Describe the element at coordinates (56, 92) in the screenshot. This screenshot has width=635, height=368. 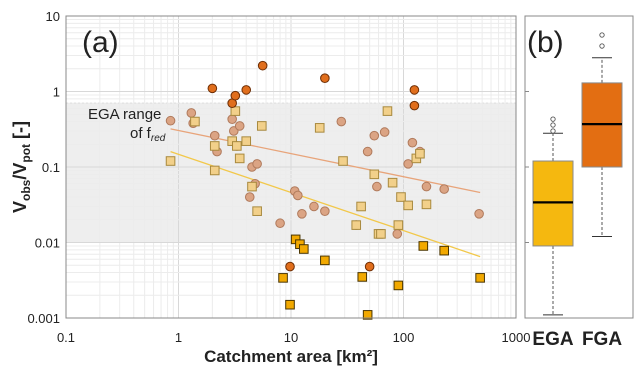
I see `y-tick-label: 1` at that location.